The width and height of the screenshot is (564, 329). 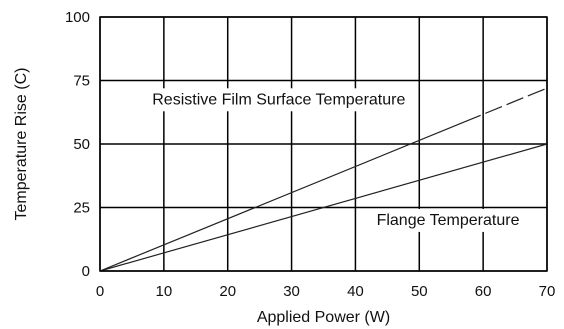 What do you see at coordinates (326, 291) in the screenshot?
I see `x-tick-labels: 0 10 20 30 40 50 60 70` at bounding box center [326, 291].